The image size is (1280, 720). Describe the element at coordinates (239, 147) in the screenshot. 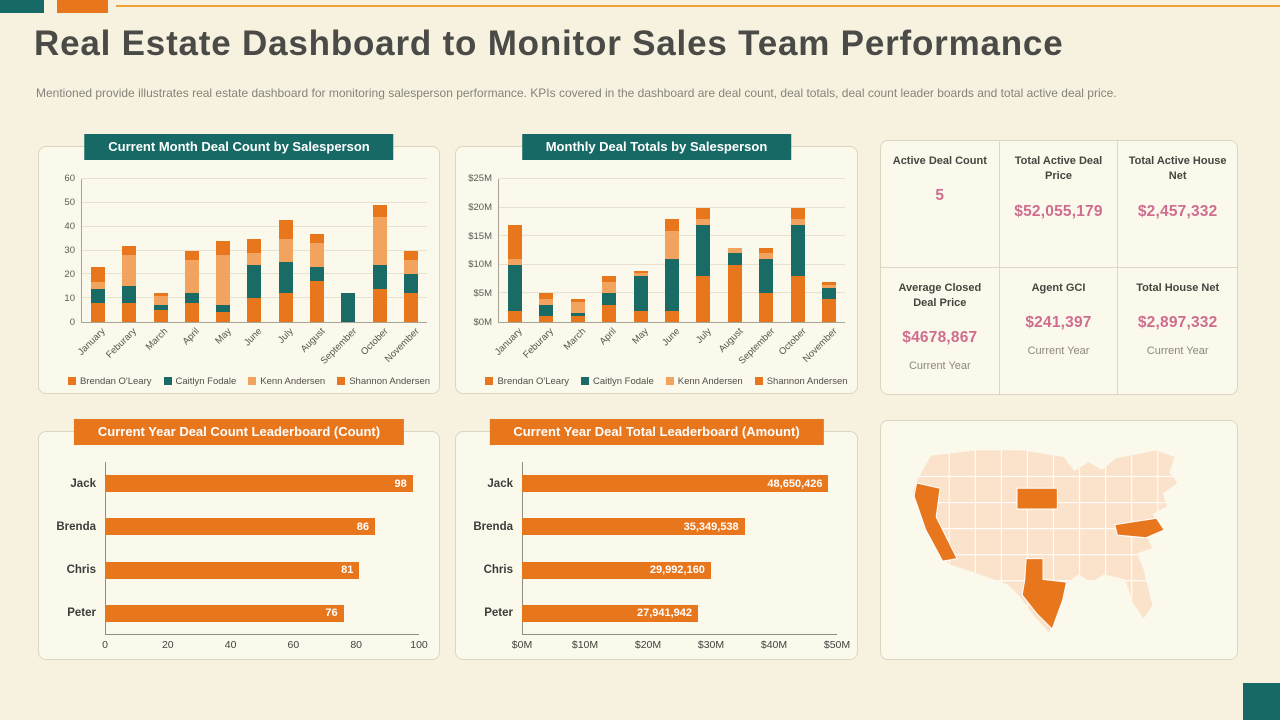

I see `chart-title-deal-count: Current Month Deal Count by Salesperson` at that location.